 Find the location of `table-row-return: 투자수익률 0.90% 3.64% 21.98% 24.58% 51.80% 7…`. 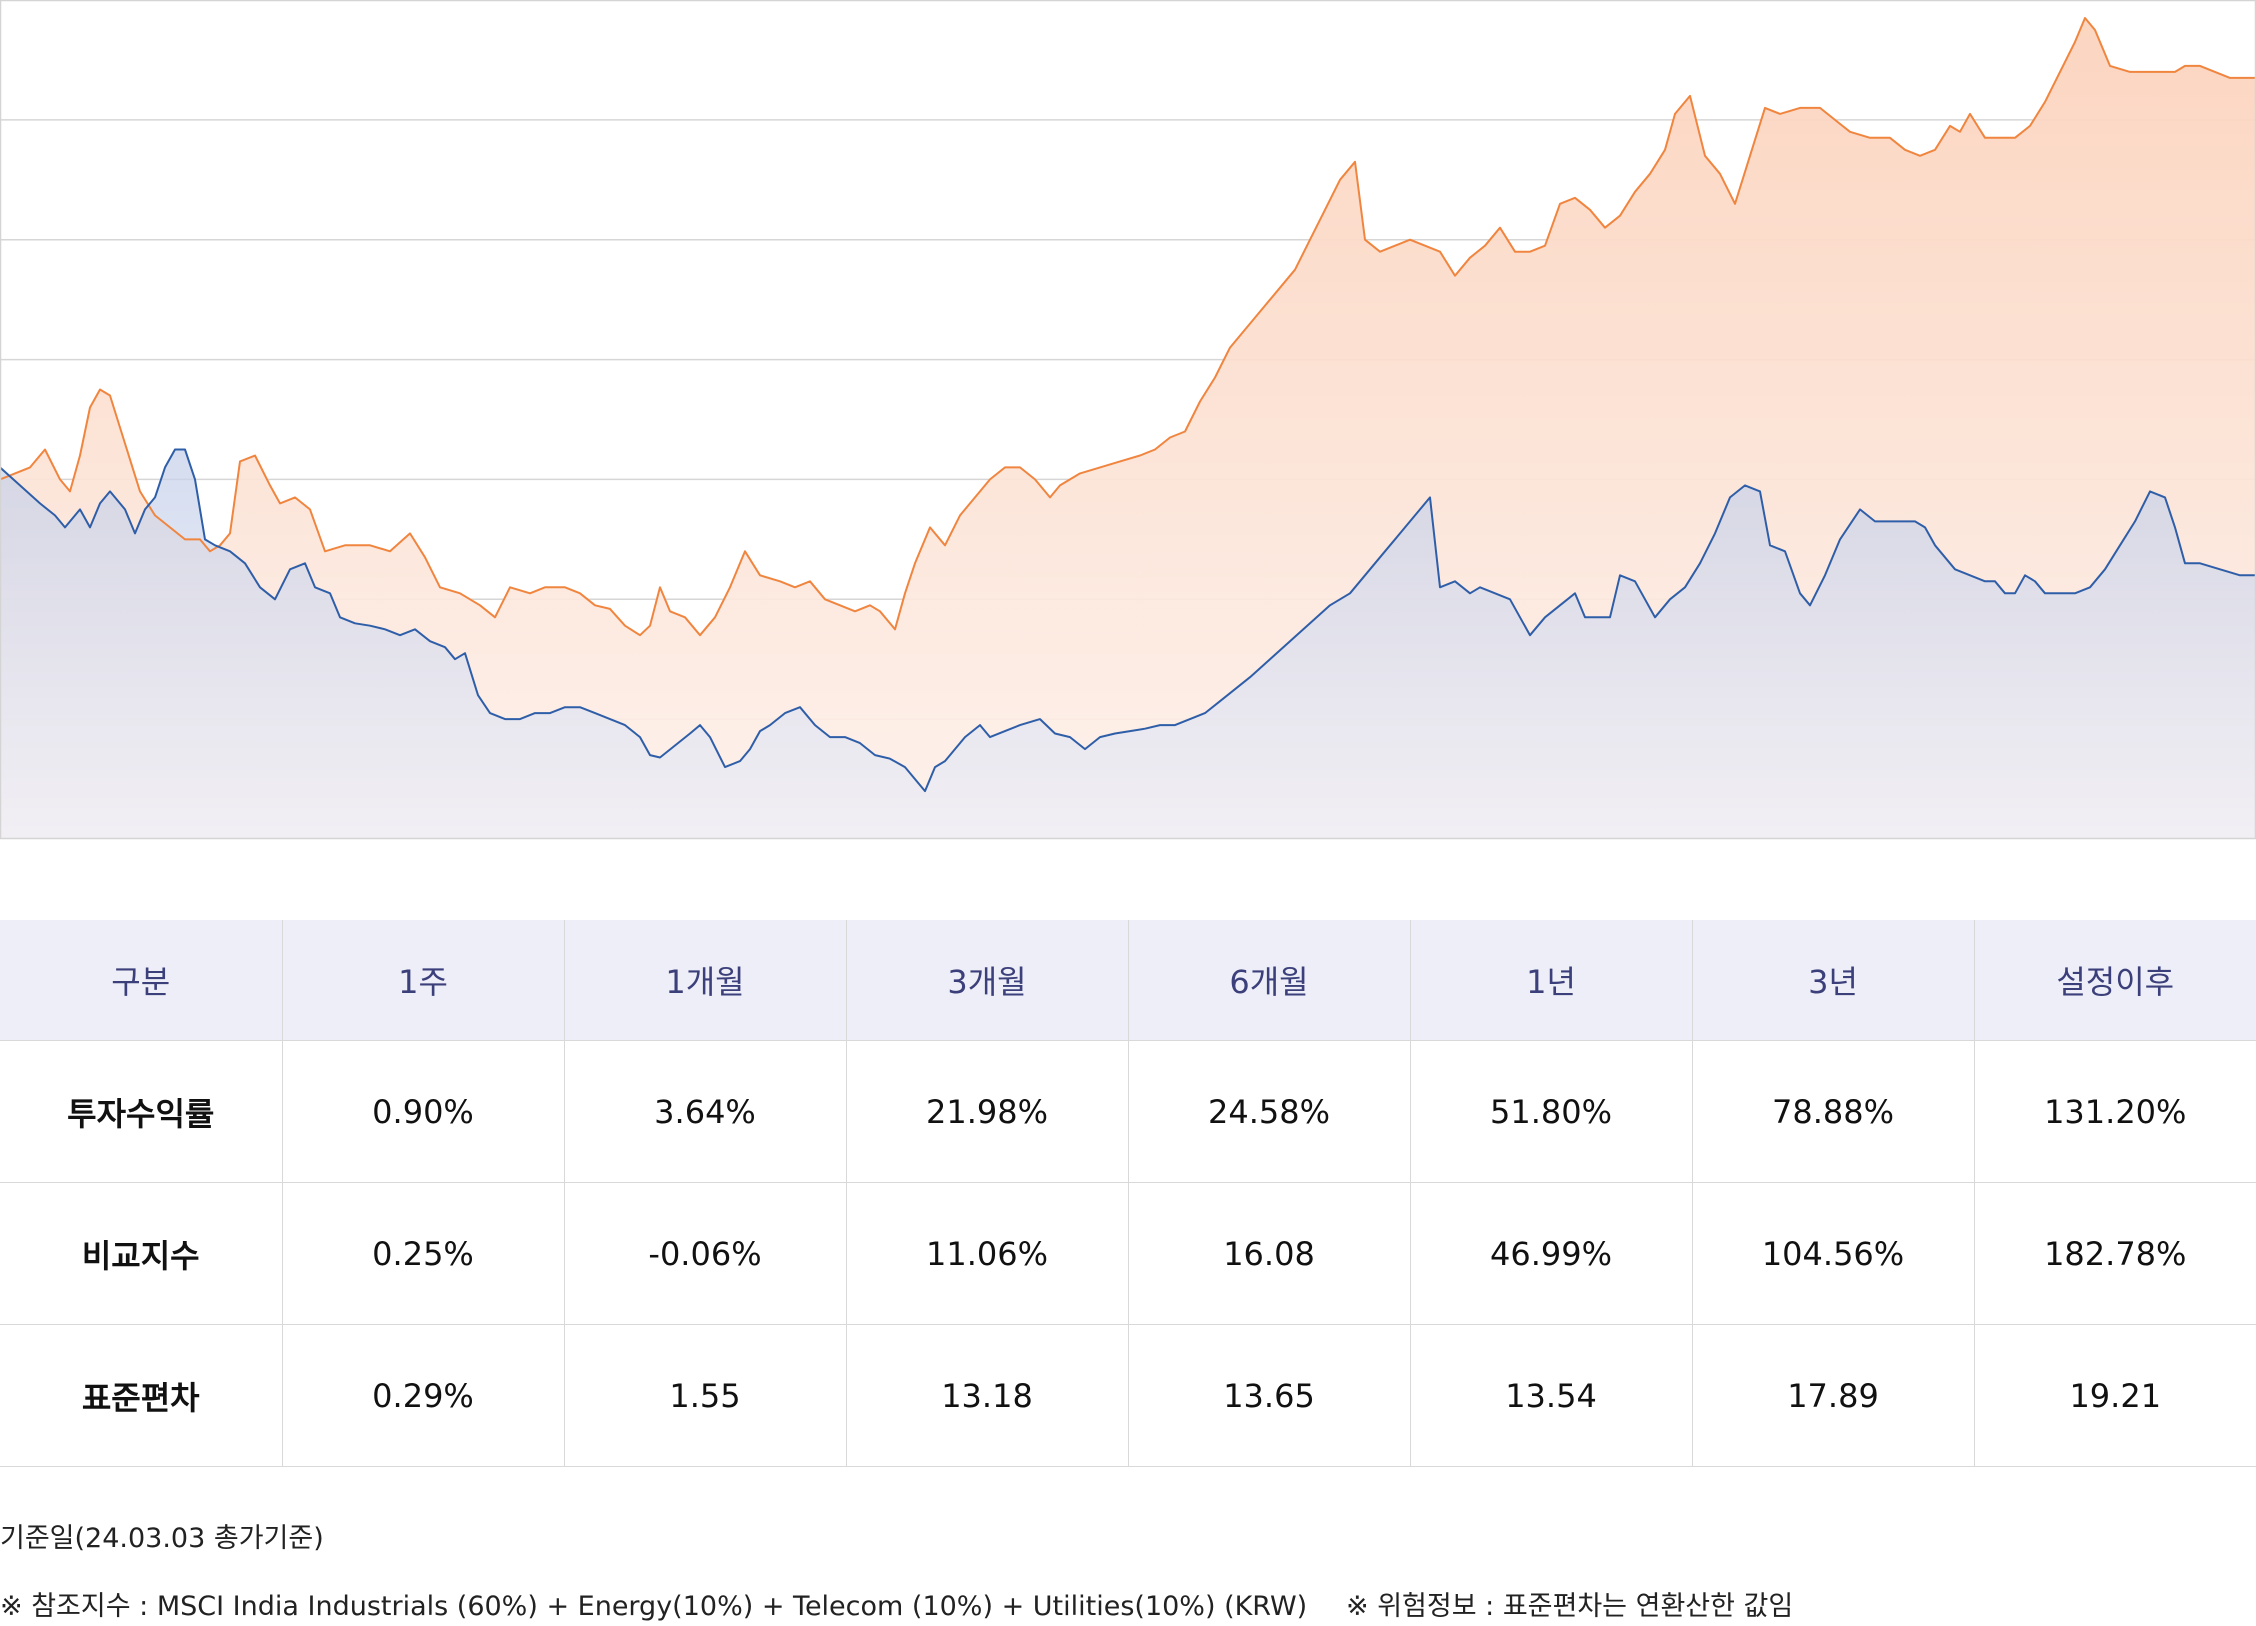

table-row-return: 투자수익률 0.90% 3.64% 21.98% 24.58% 51.80% 7… is located at coordinates (1128, 1111).